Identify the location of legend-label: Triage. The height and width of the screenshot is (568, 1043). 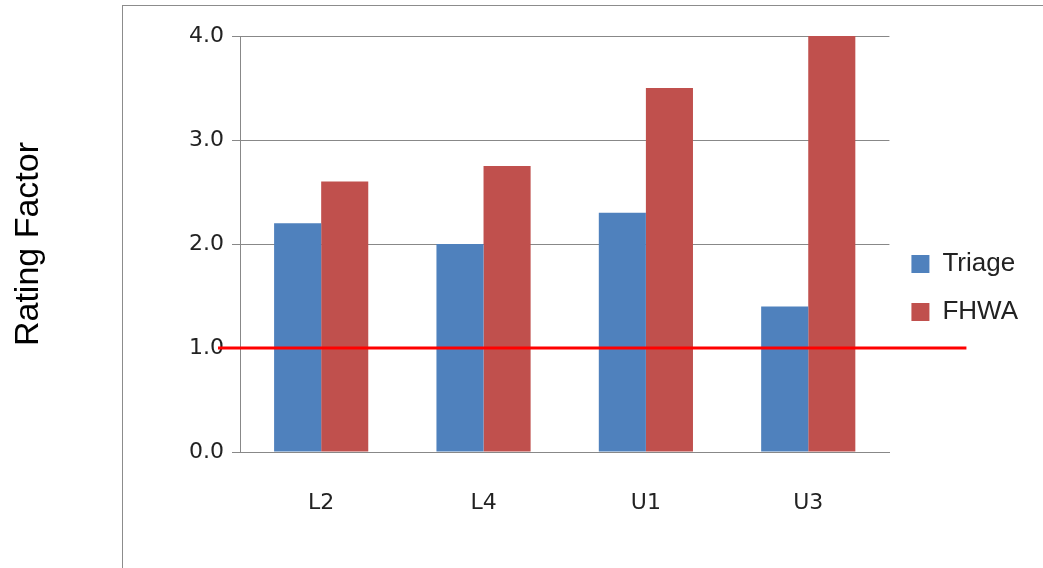
(979, 262).